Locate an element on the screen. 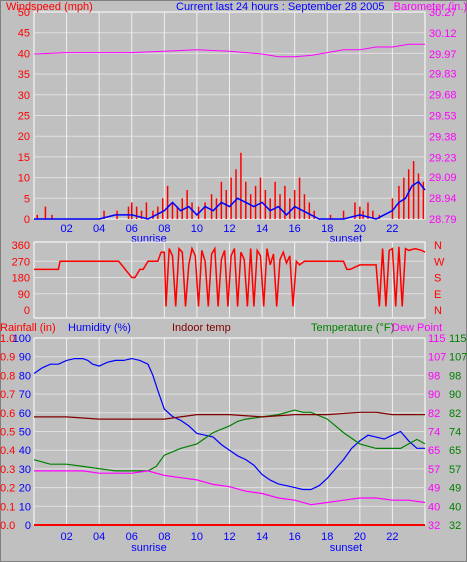 This screenshot has width=467, height=562. windspeed-tick: 10 is located at coordinates (24, 179).